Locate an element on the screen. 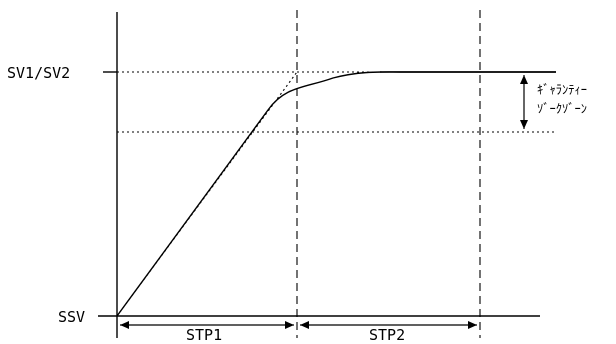  stp1-label: STP1 is located at coordinates (204, 335).